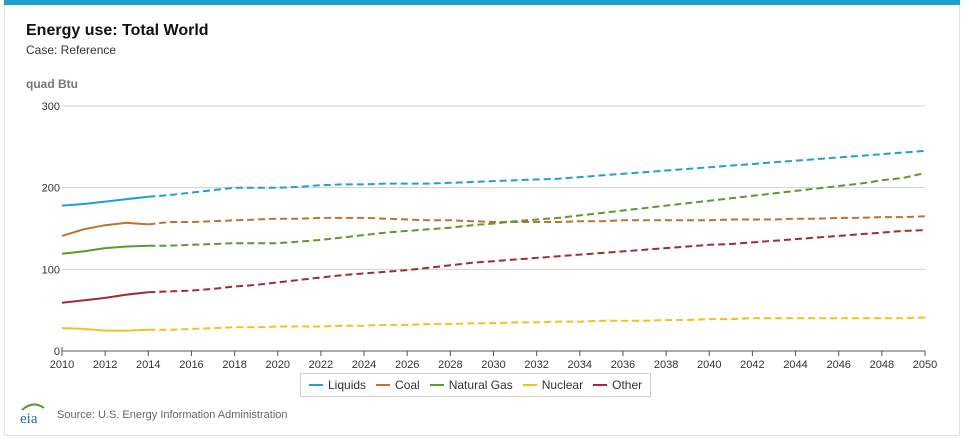  I want to click on x-tick-label: 2010, so click(62, 365).